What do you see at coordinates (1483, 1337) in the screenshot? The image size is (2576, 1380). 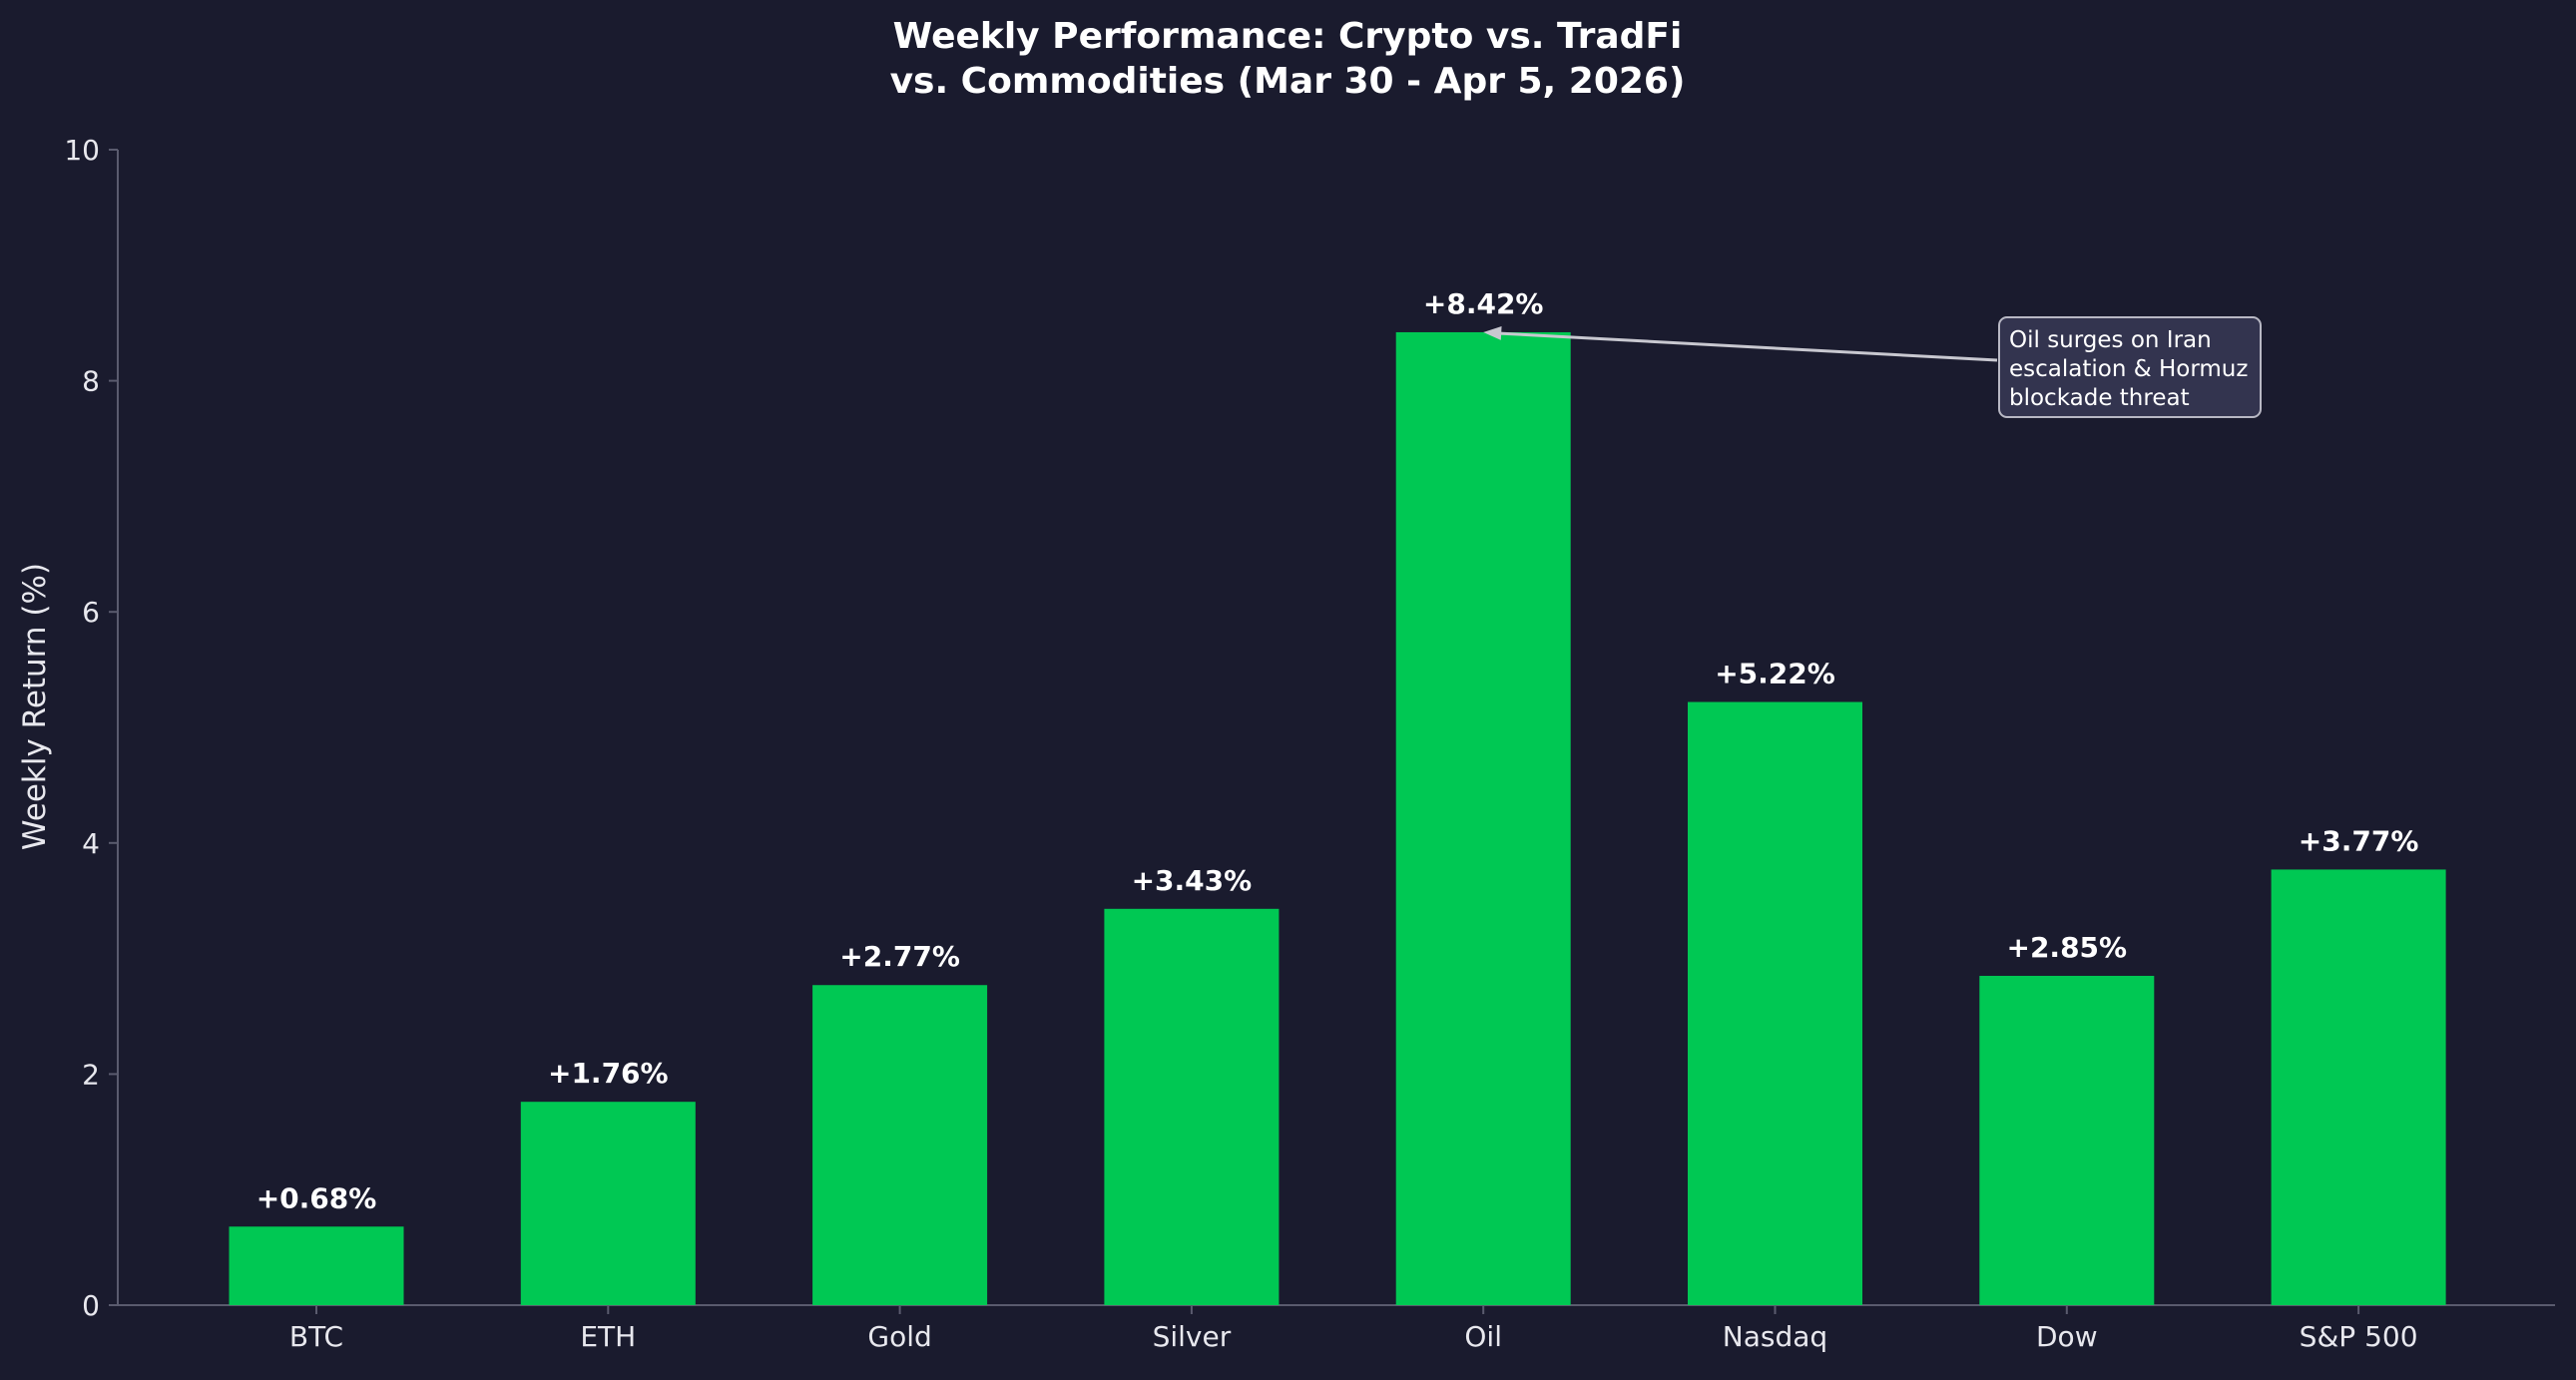 I see `x-tick-label: Oil` at bounding box center [1483, 1337].